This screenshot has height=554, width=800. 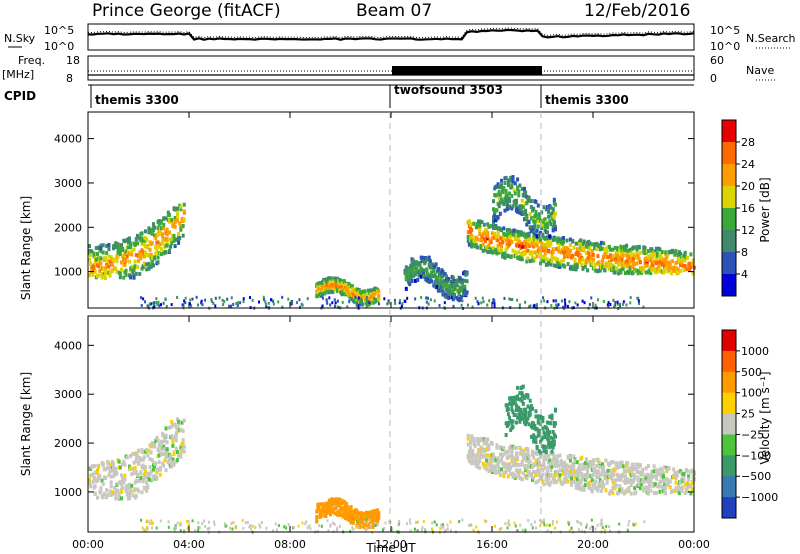 I want to click on cpid-segment-2: twofsound 3503, so click(x=448, y=90).